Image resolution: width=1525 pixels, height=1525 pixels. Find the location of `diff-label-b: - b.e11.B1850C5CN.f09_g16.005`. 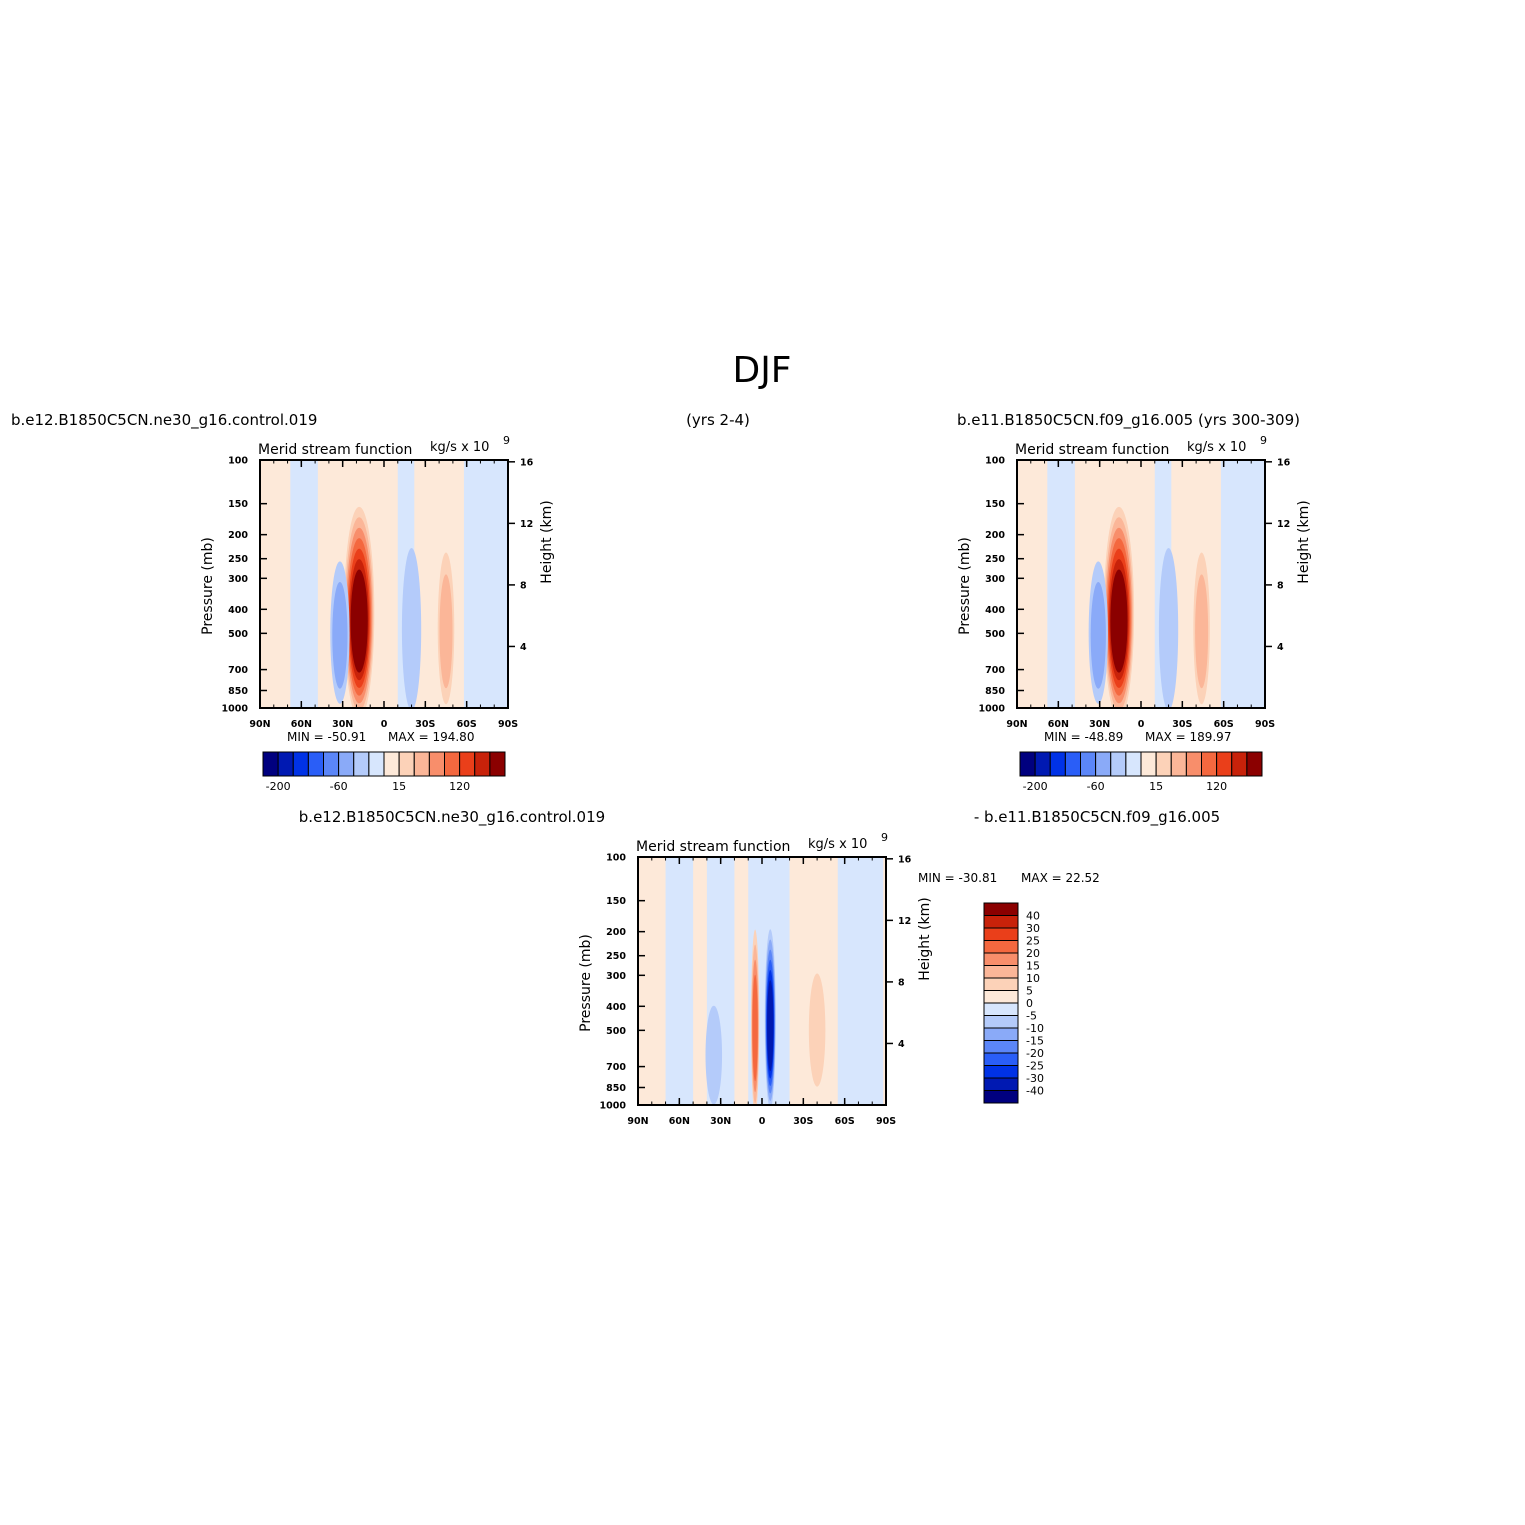

diff-label-b: - b.e11.B1850C5CN.f09_g16.005 is located at coordinates (1097, 817).